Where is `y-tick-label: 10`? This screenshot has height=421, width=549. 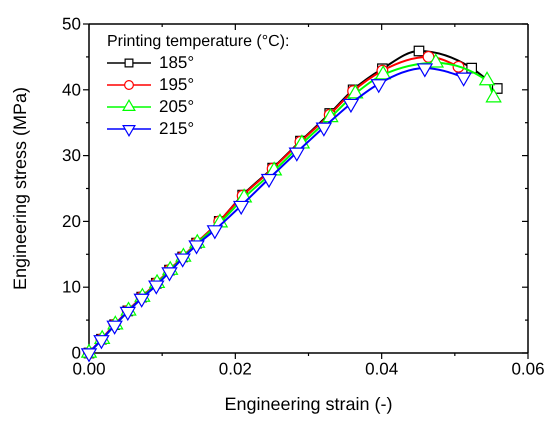 y-tick-label: 10 is located at coordinates (71, 287).